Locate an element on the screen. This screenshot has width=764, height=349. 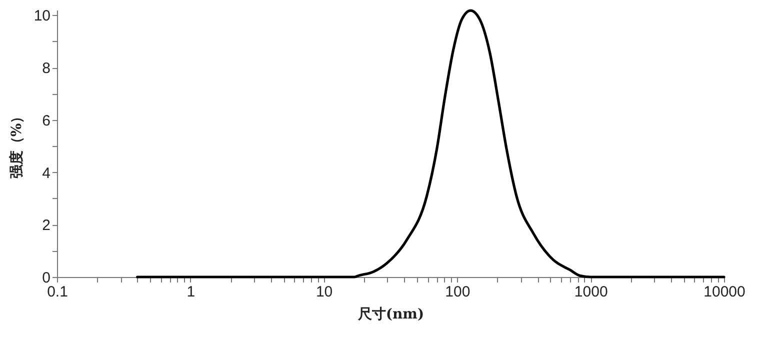
y-tick-label: 8 is located at coordinates (46, 69).